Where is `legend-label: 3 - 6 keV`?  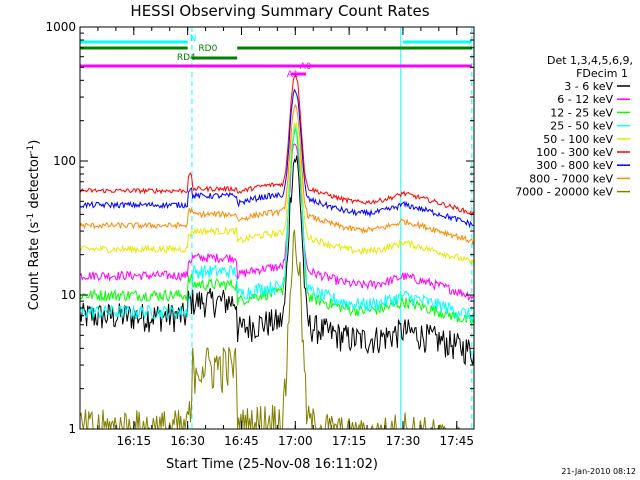
legend-label: 3 - 6 keV is located at coordinates (588, 86).